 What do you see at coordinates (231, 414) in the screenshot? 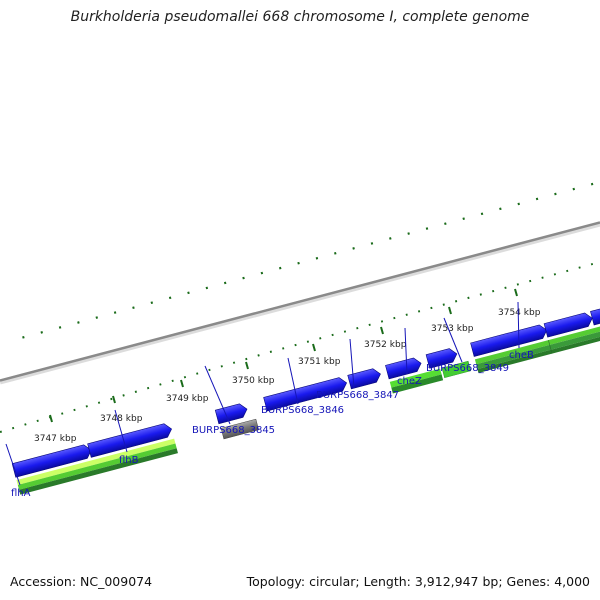
I see `gene-burps668-3845-arrow` at bounding box center [231, 414].